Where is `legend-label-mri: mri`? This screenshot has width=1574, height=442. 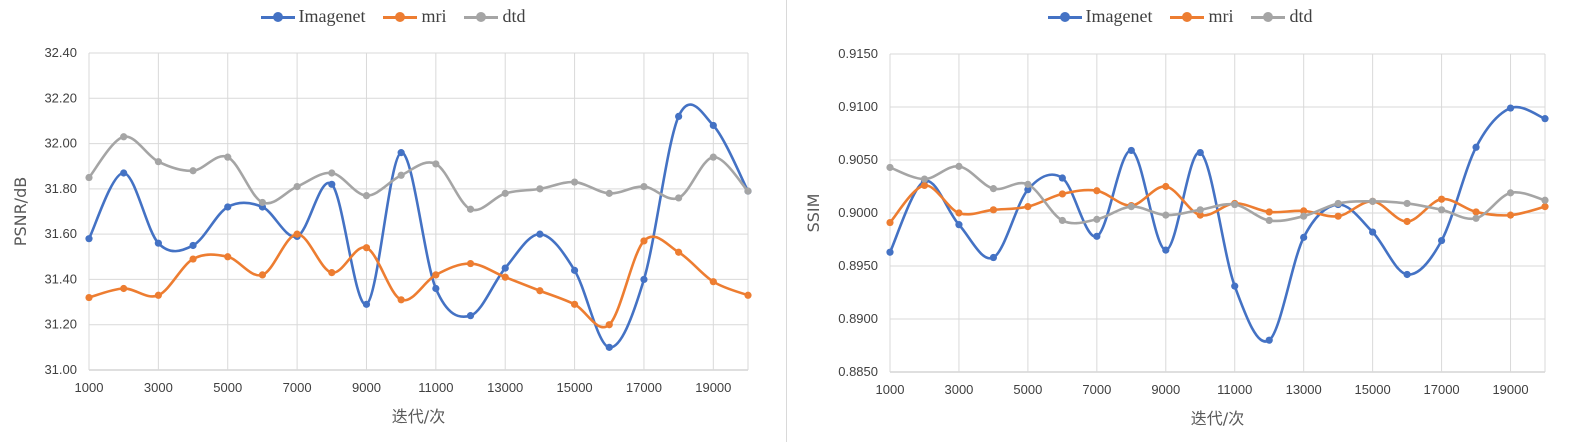
legend-label-mri: mri is located at coordinates (1221, 16).